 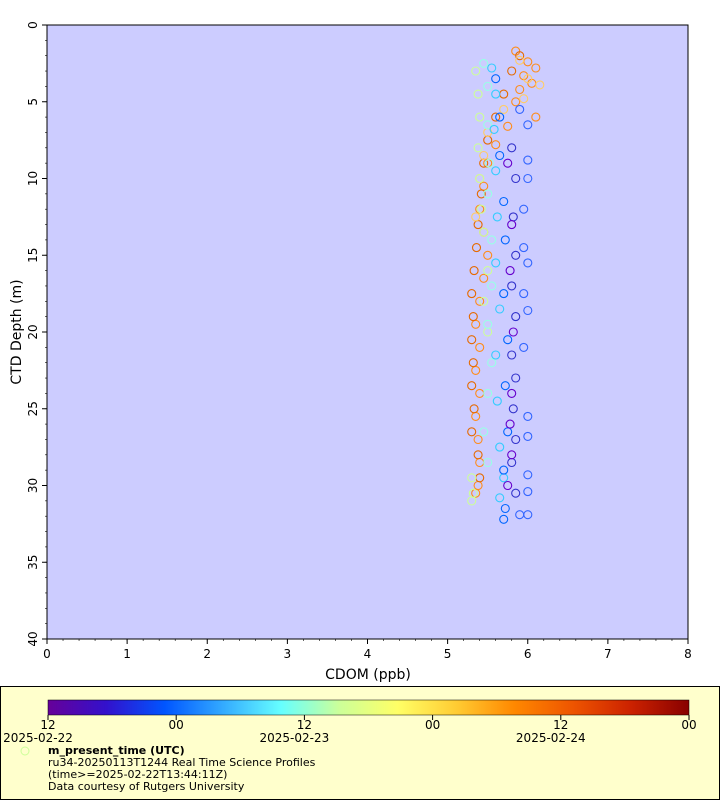 I want to click on x-tick-label: 6, so click(x=528, y=654).